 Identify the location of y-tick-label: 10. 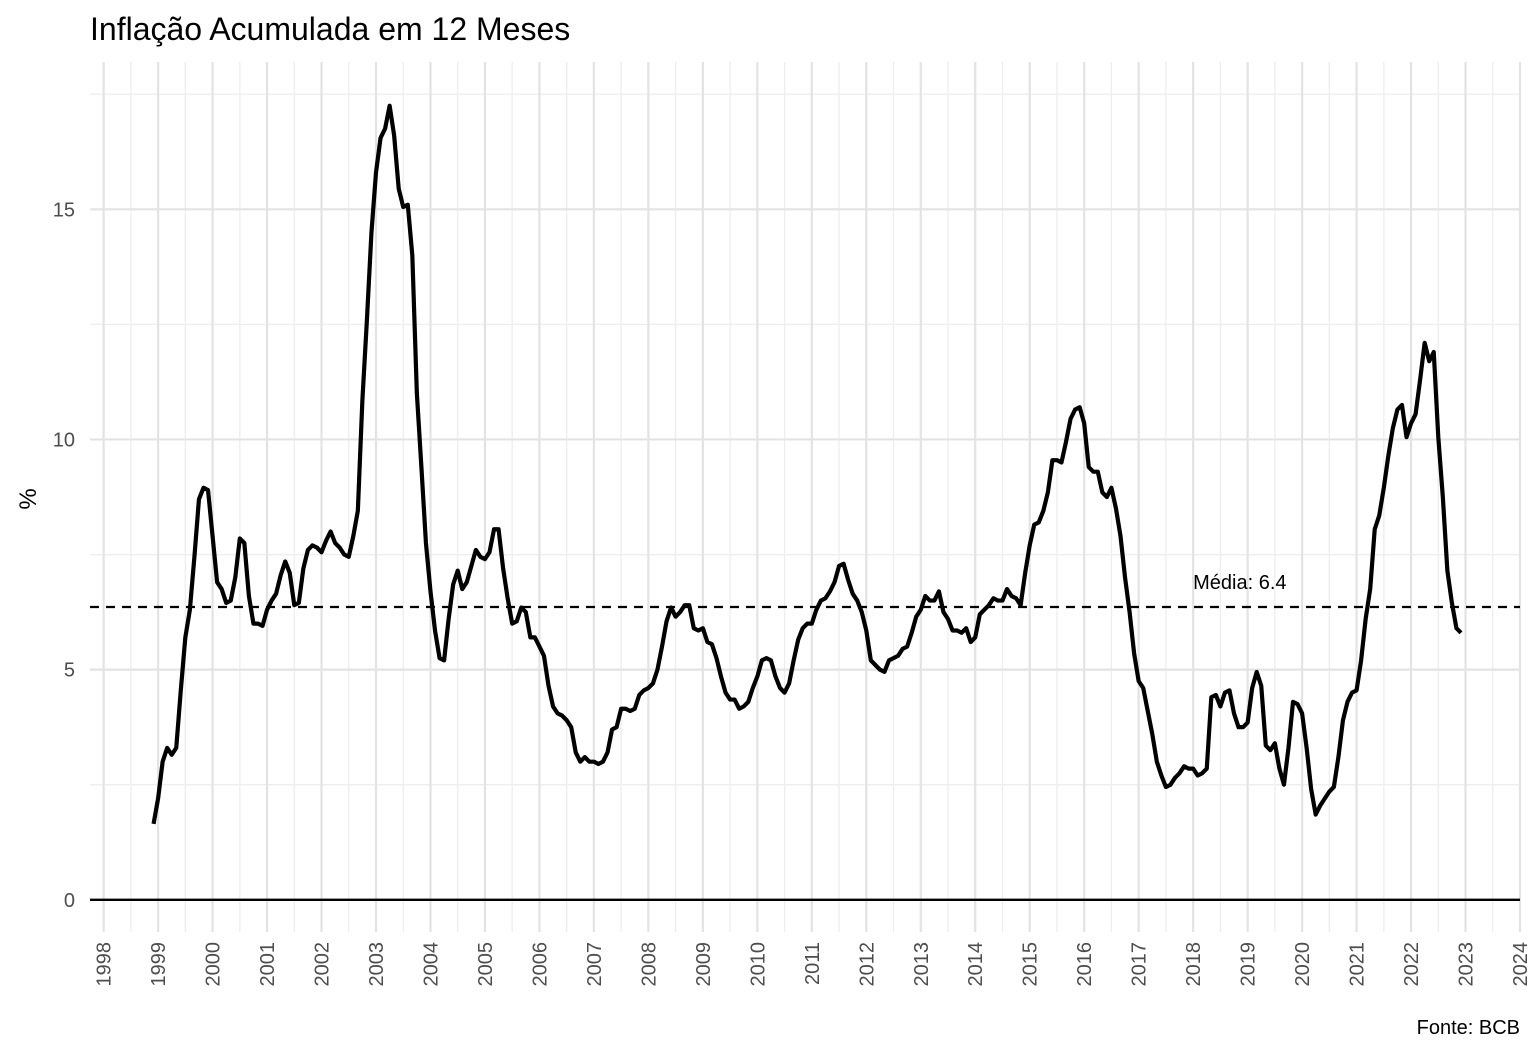
(64, 440).